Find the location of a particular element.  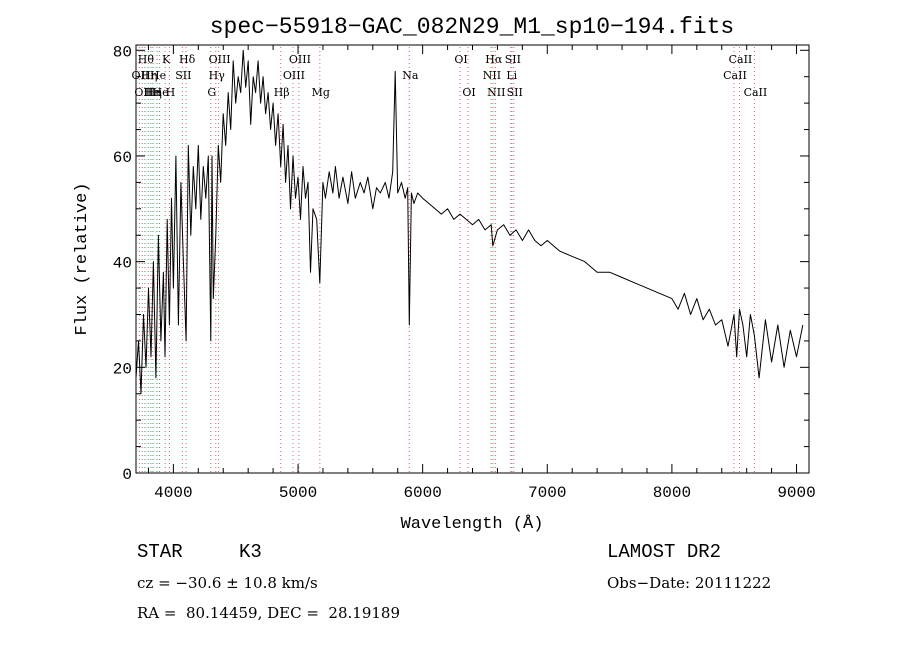

y-tick-label: 0 is located at coordinates (127, 475).